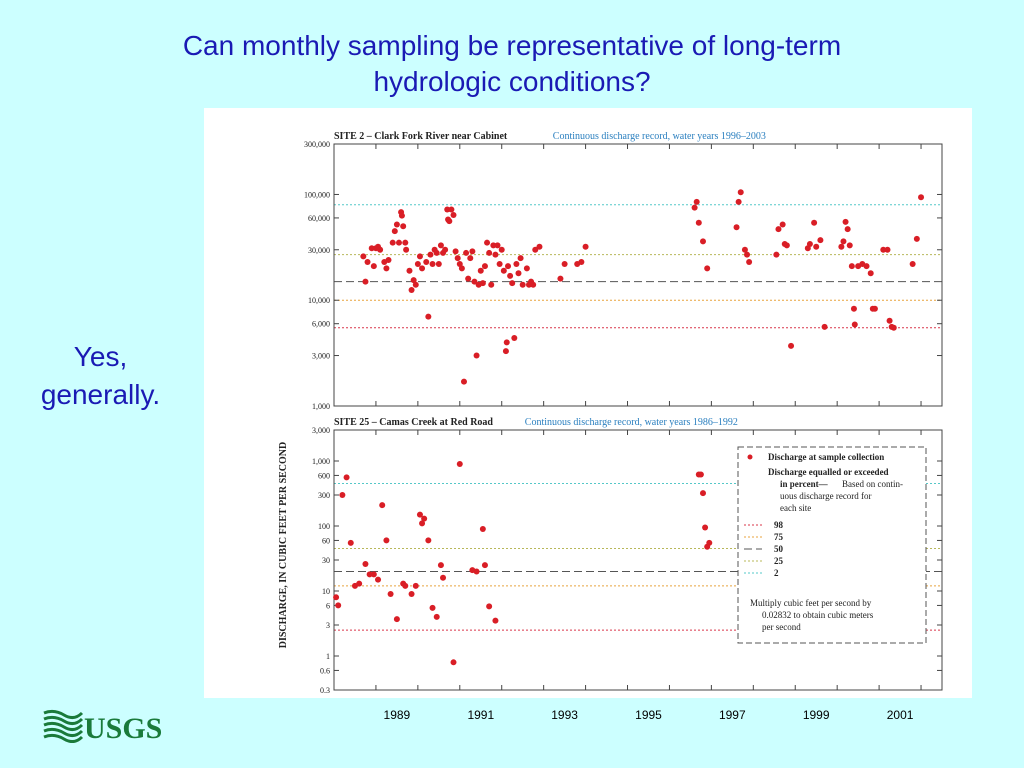  What do you see at coordinates (283, 545) in the screenshot?
I see `y-axis-label: DISCHARGE, IN CUBIC FEET PER SECOND` at bounding box center [283, 545].